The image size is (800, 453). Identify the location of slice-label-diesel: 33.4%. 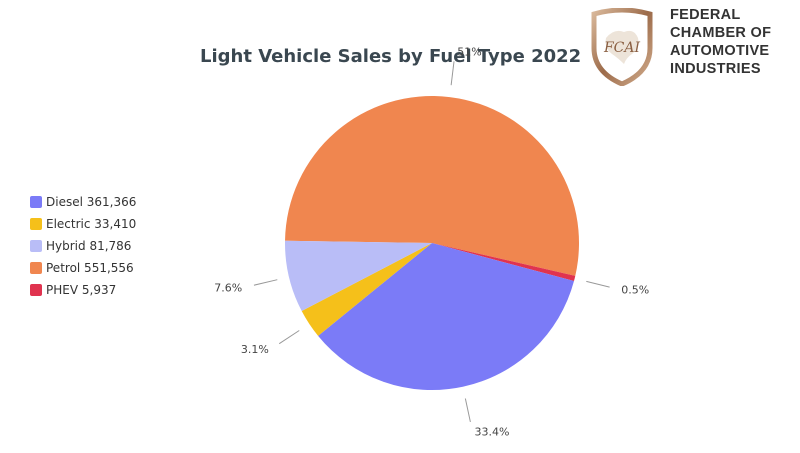
(491, 432).